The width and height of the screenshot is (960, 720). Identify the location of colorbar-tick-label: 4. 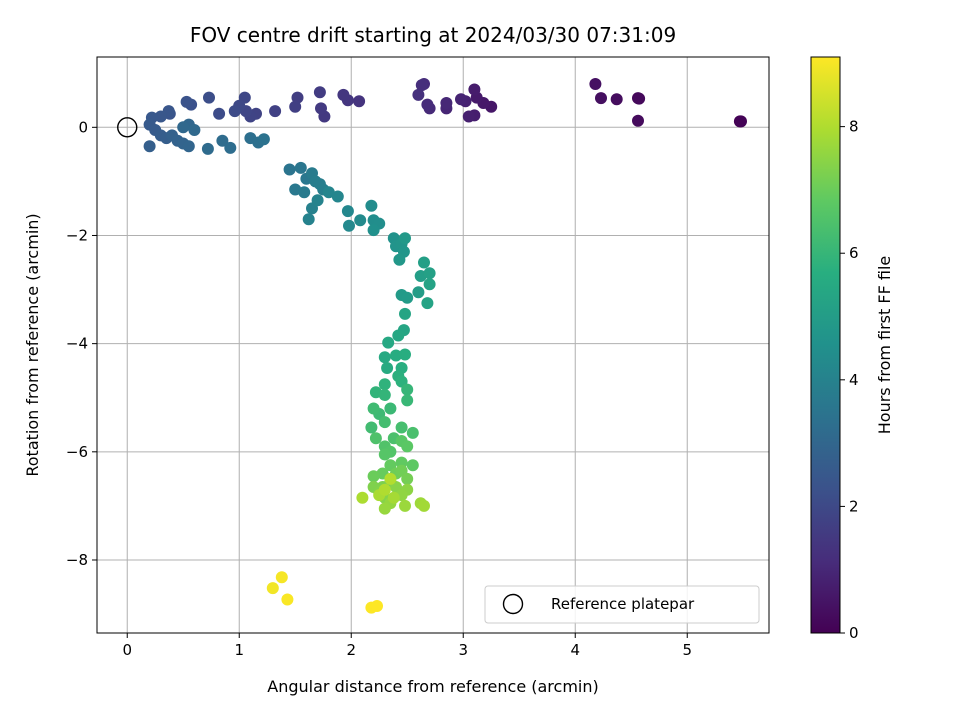
(854, 380).